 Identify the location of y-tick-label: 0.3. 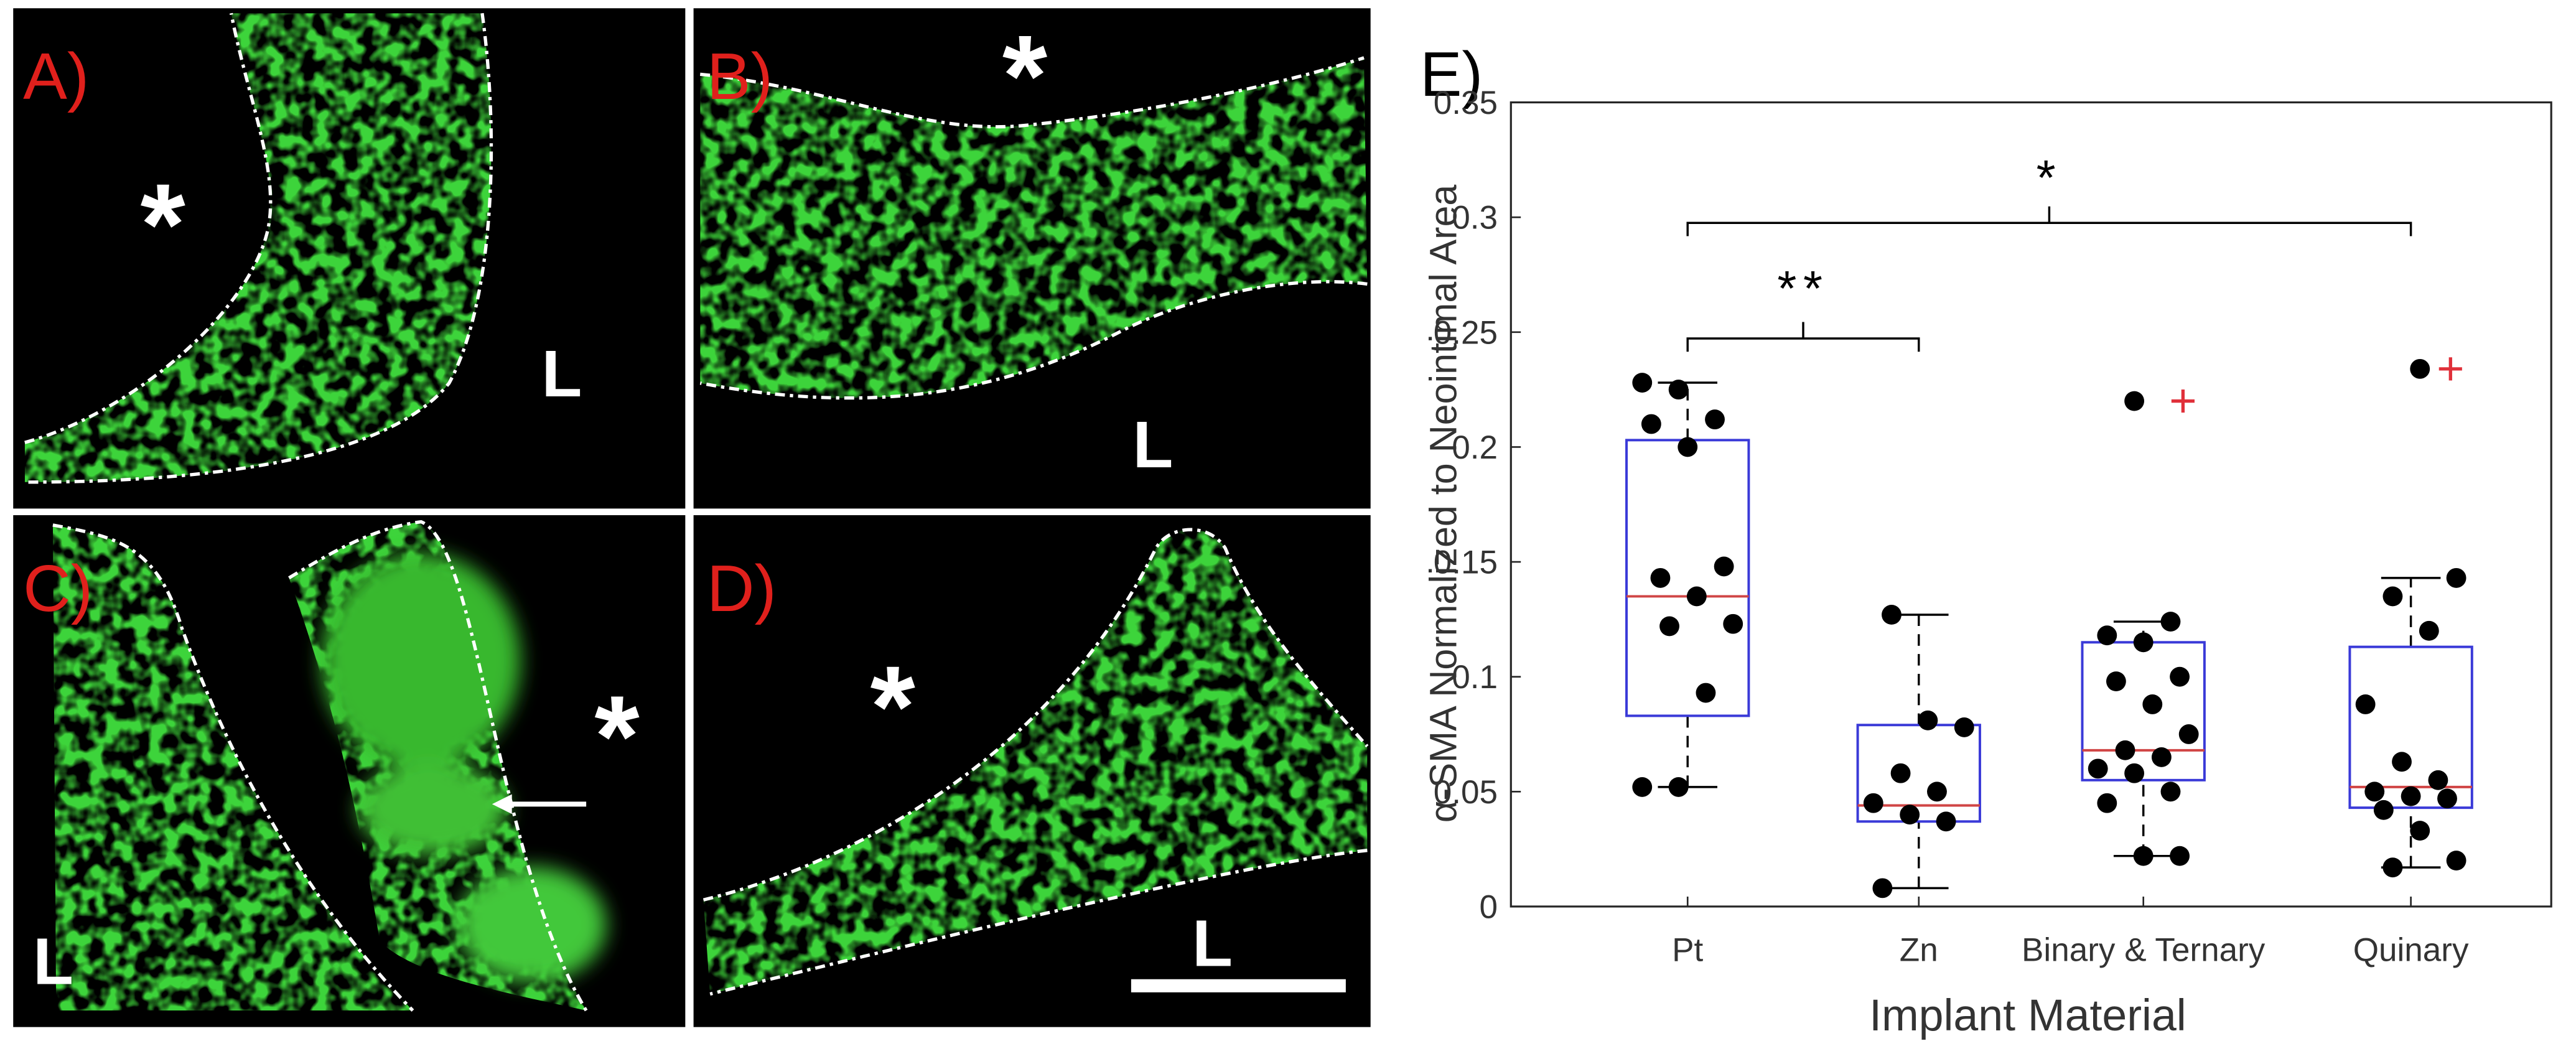
(1475, 218).